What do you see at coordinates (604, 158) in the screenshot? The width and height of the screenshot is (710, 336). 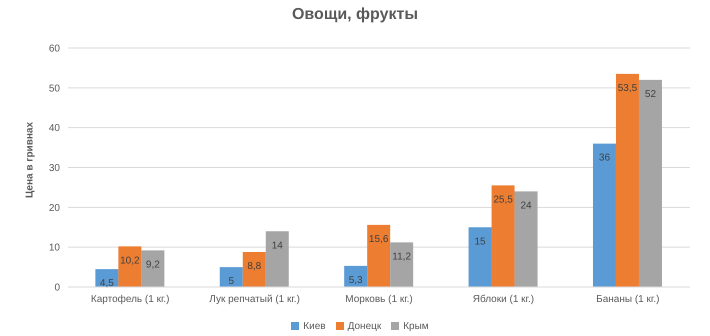 I see `data-label: 36` at bounding box center [604, 158].